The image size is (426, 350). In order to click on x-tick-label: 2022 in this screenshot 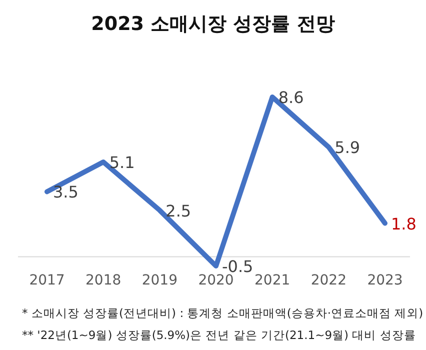, I will do `click(328, 280)`.